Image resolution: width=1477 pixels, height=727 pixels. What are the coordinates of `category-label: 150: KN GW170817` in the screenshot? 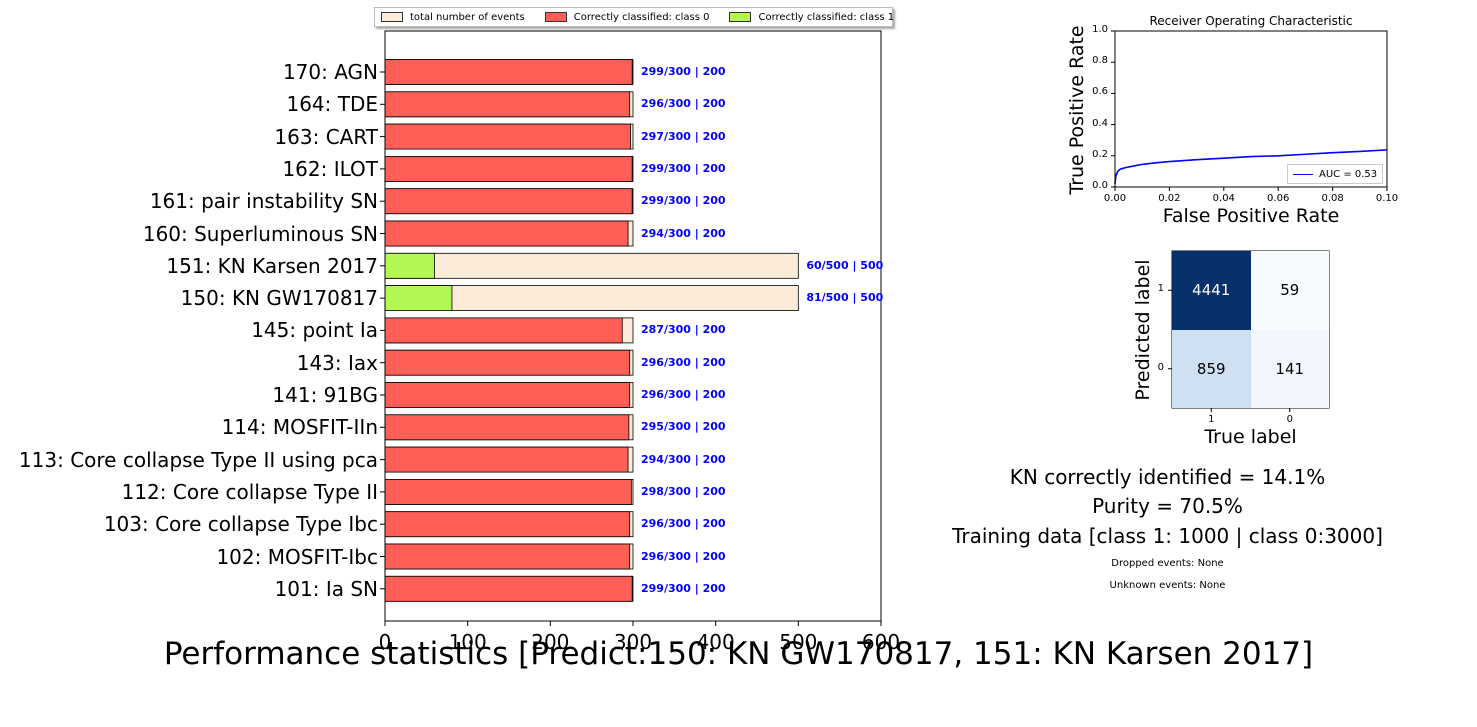 It's located at (279, 298).